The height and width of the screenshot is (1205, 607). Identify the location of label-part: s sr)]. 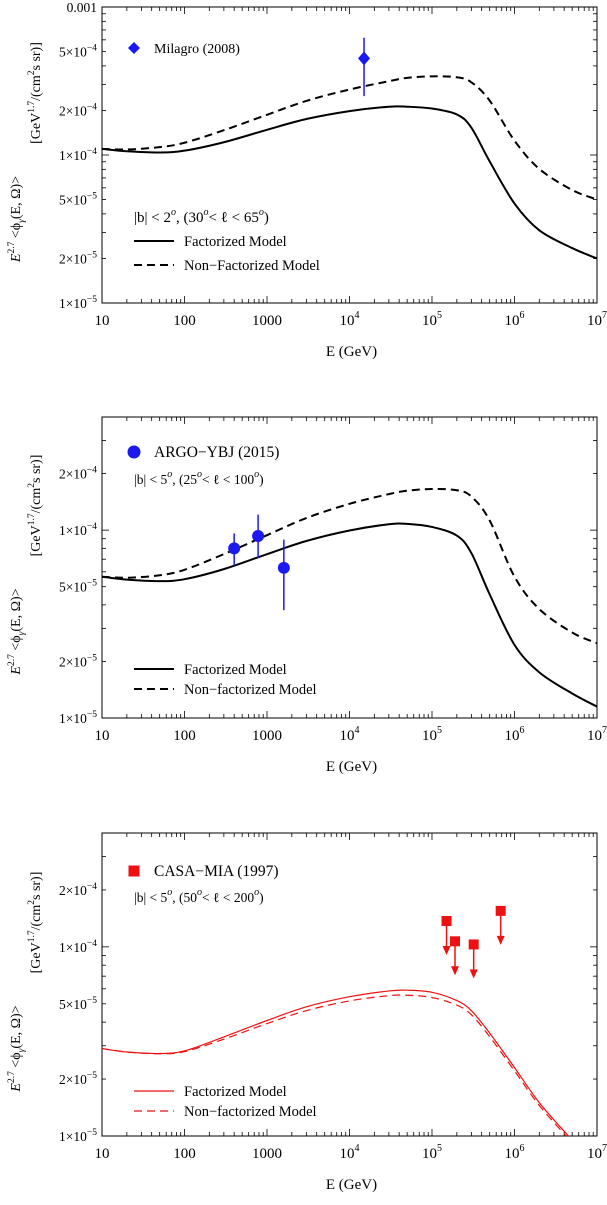
(36, 886).